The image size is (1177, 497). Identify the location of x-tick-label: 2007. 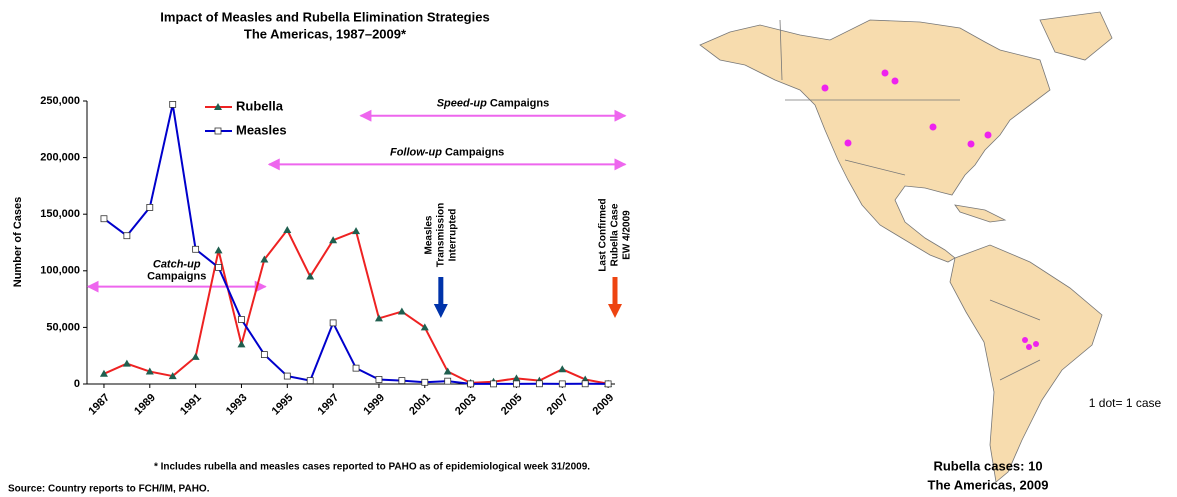
(558, 405).